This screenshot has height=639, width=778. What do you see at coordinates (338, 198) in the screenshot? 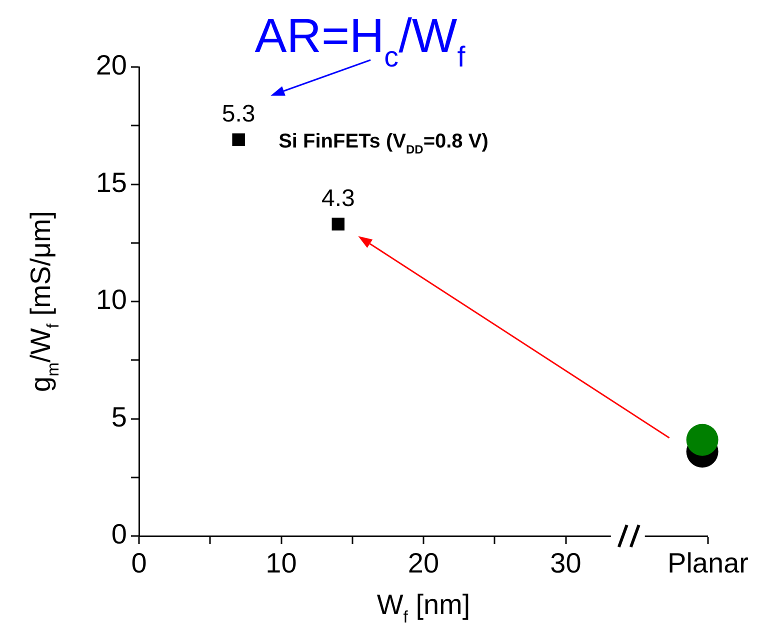
I see `annotation: 4.3` at bounding box center [338, 198].